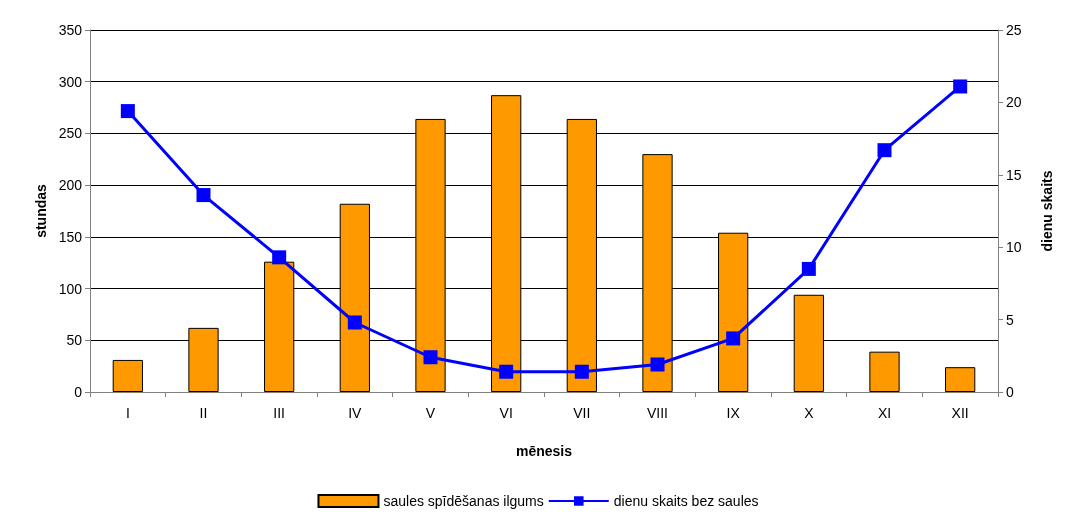 The width and height of the screenshot is (1077, 521). I want to click on y2-tick-label: 10, so click(1014, 247).